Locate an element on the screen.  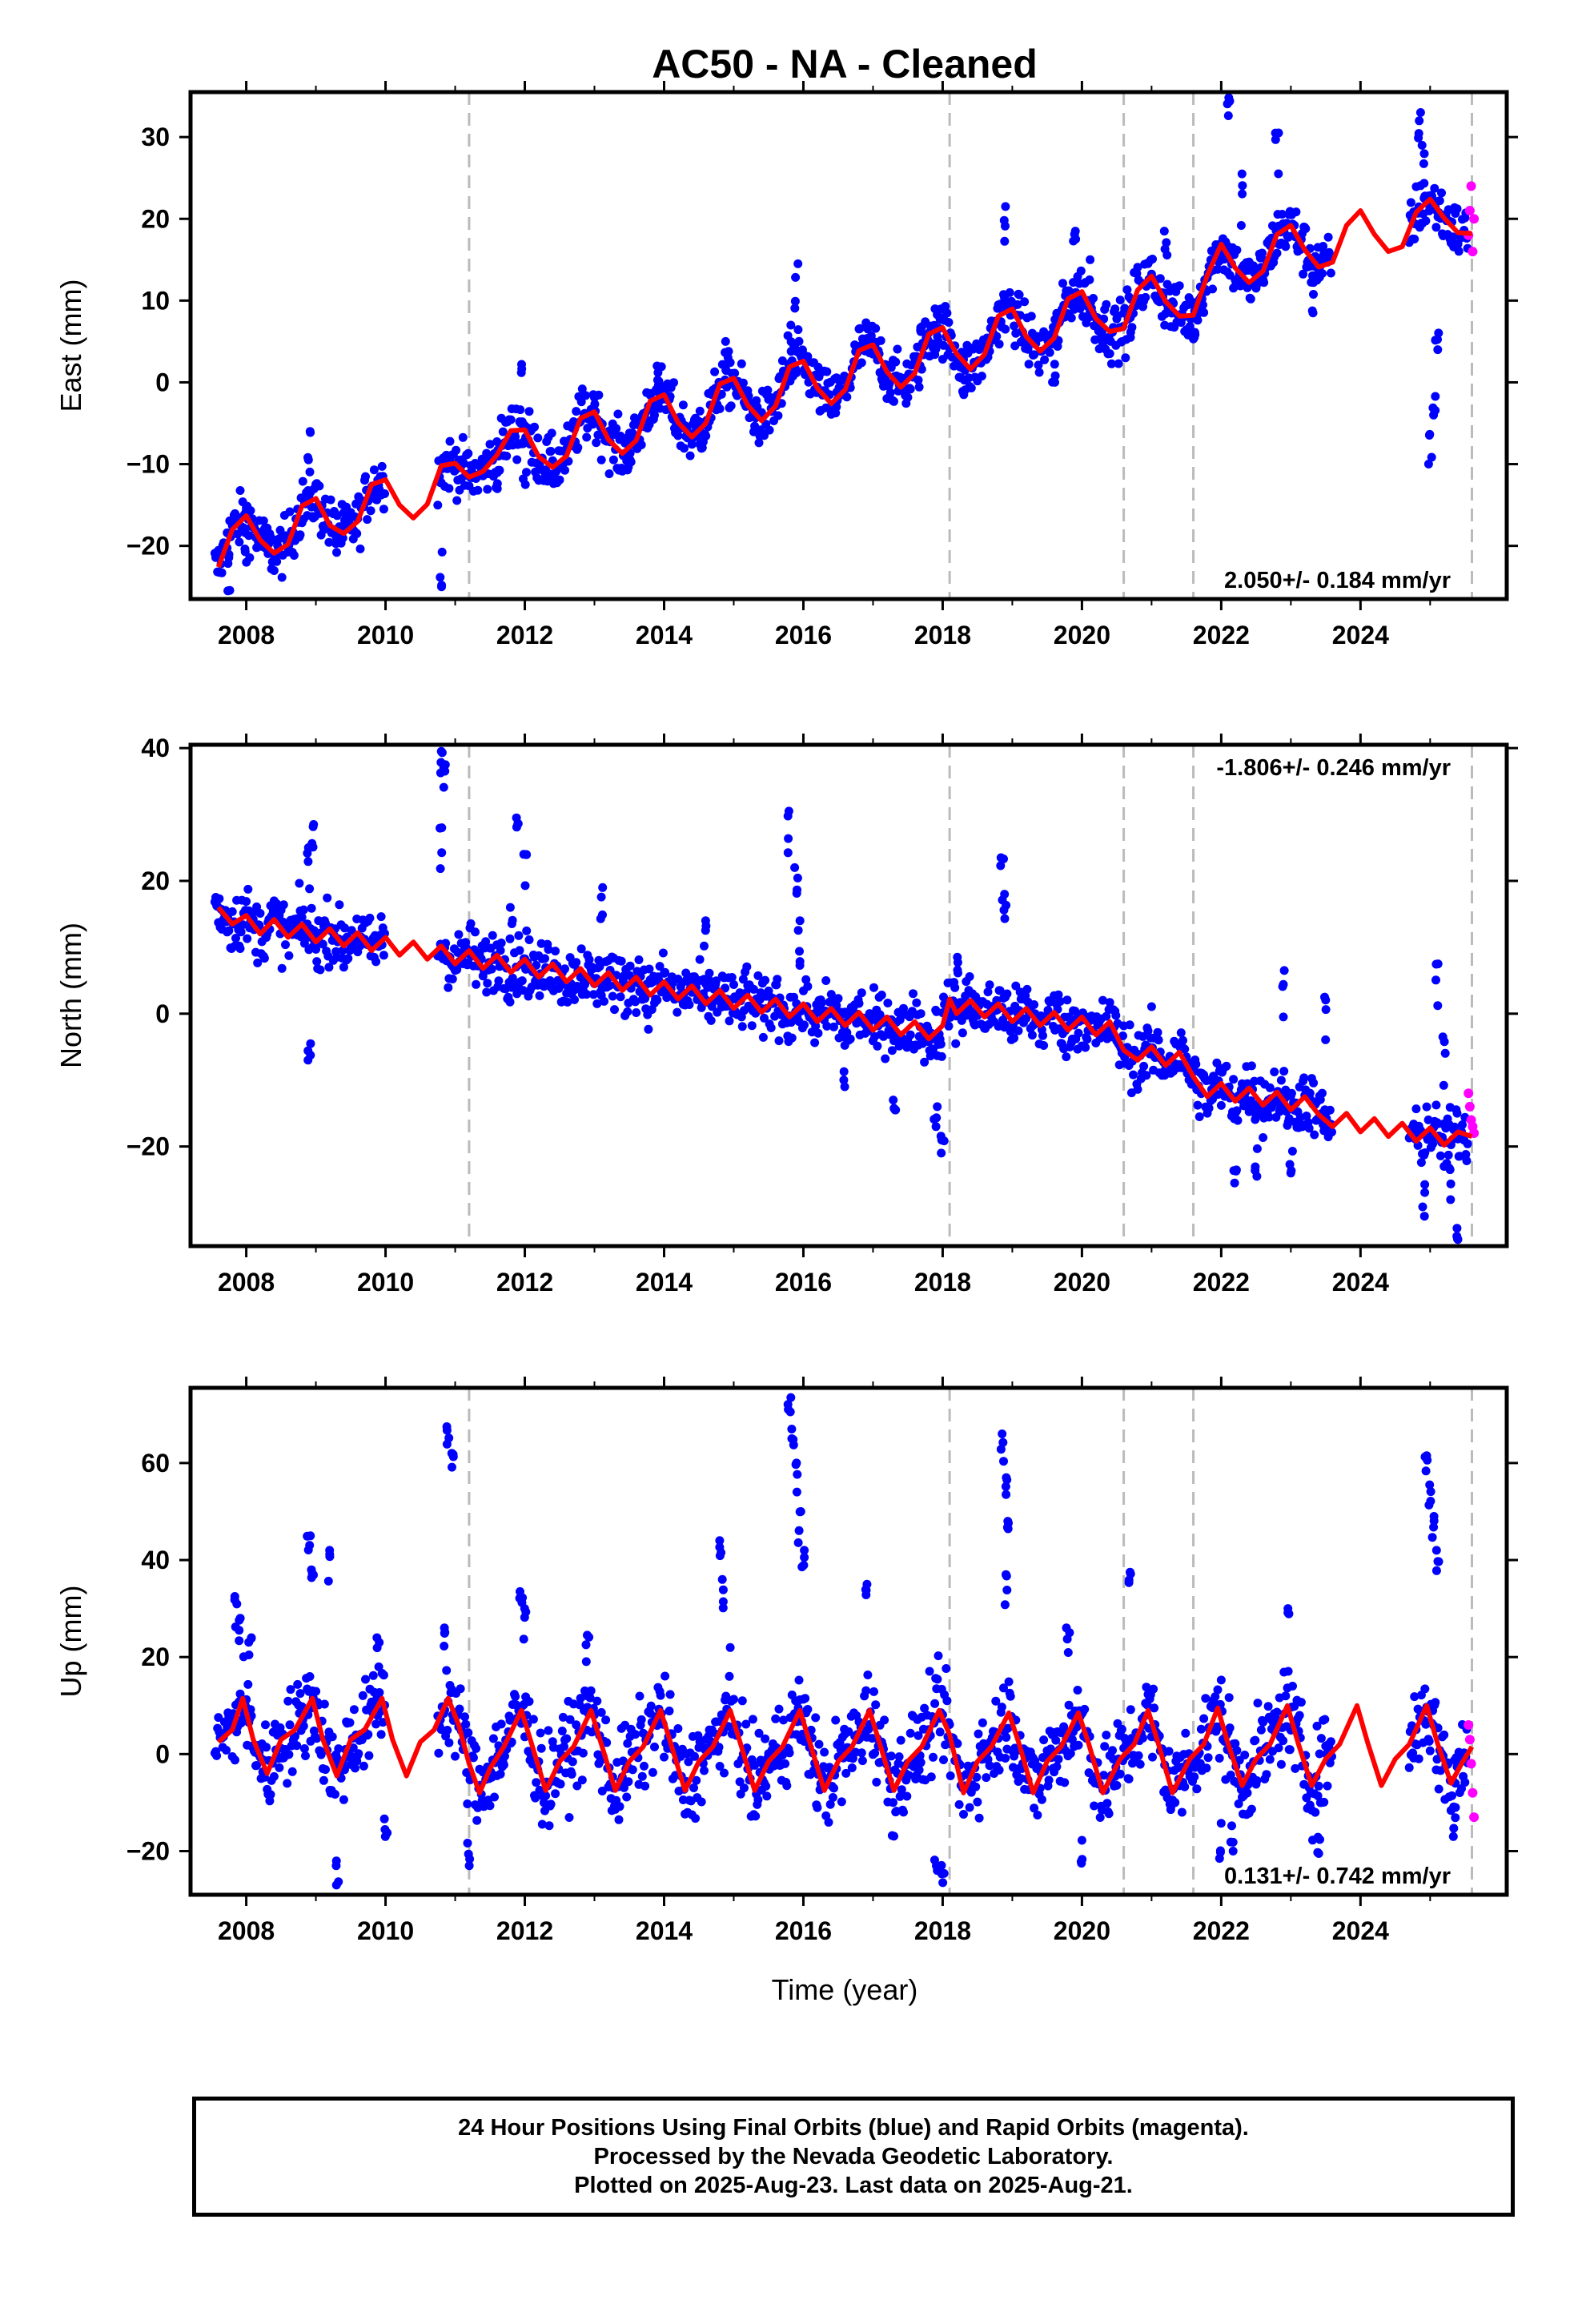
y-tick-label: 20 is located at coordinates (155, 1657).